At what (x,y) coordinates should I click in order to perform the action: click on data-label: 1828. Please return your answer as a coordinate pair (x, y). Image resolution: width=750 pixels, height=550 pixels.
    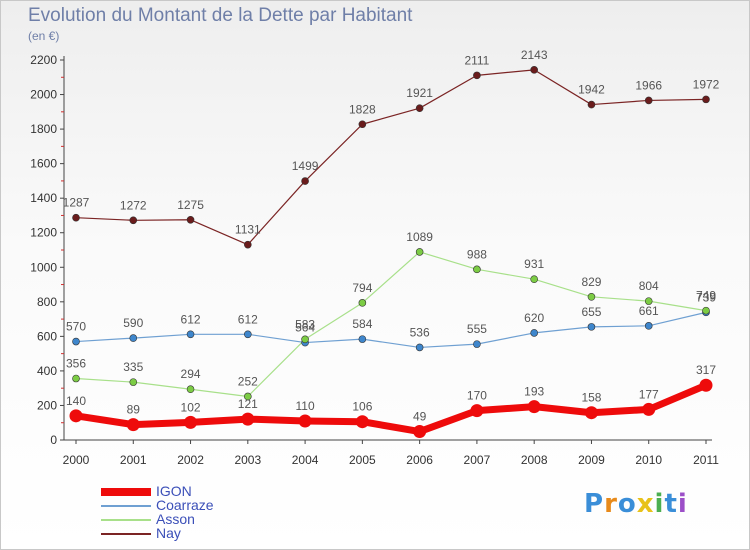
    Looking at the image, I should click on (362, 109).